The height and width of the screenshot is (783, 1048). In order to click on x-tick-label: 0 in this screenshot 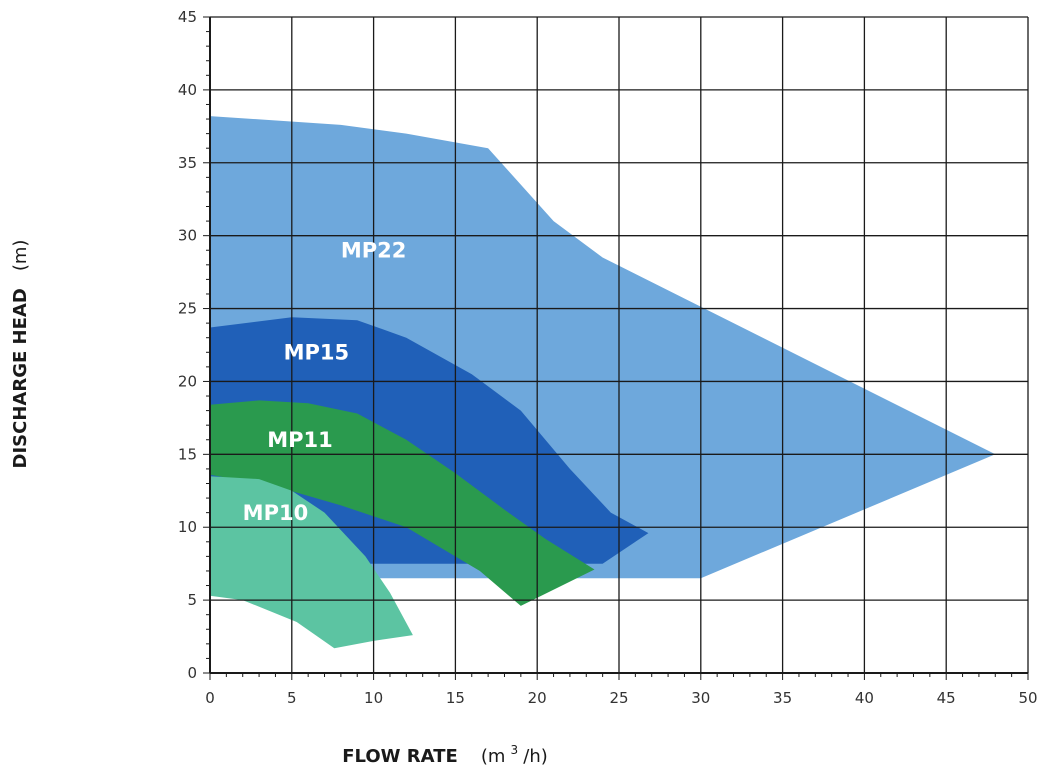, I will do `click(210, 698)`.